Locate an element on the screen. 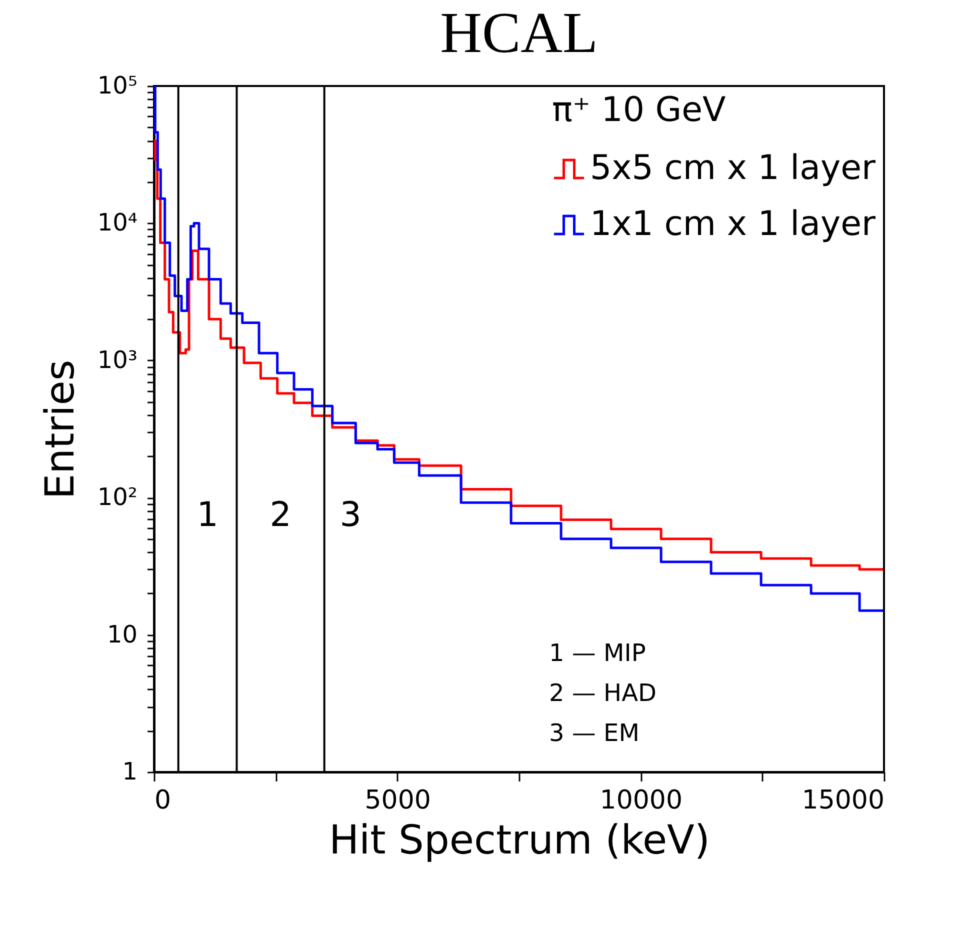 The image size is (973, 925). x-tick-label: 10000 is located at coordinates (641, 801).